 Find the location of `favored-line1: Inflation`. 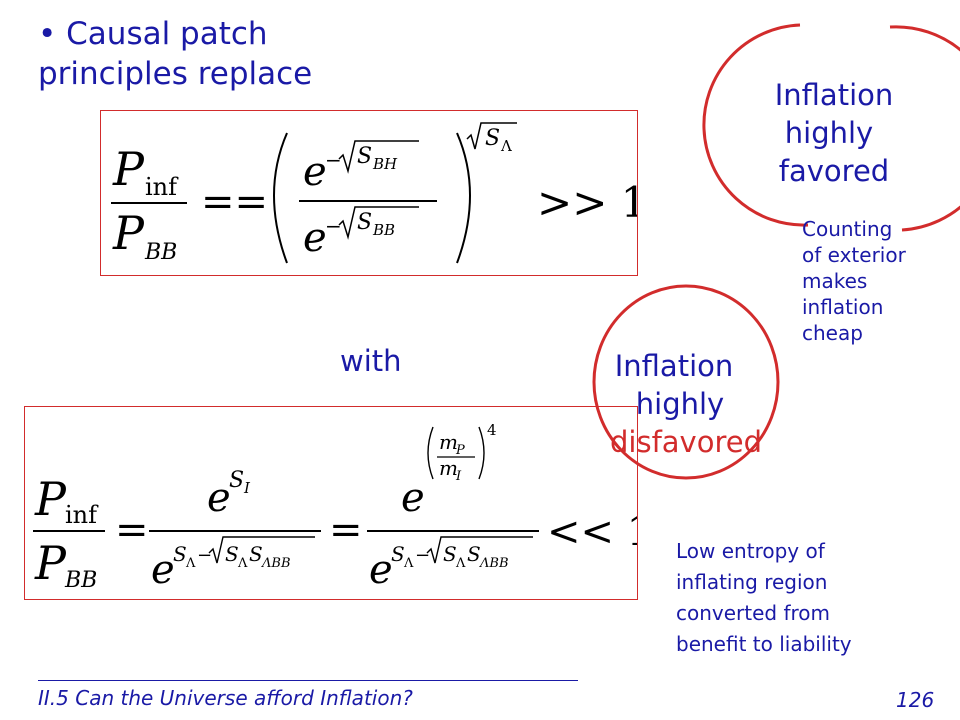

favored-line1: Inflation is located at coordinates (834, 95).